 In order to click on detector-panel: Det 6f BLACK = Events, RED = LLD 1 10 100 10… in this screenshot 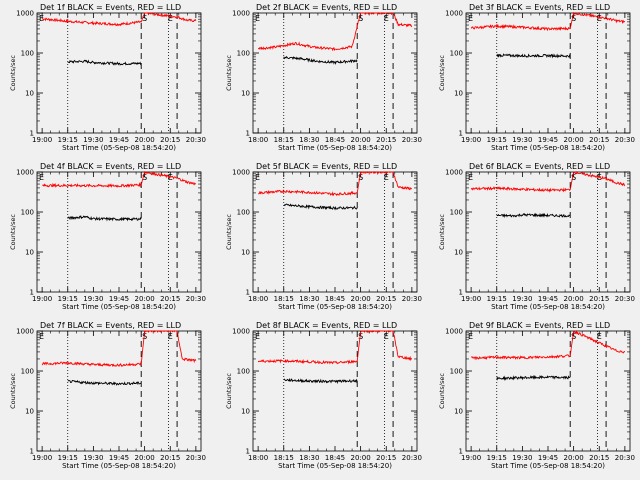, I will do `click(536, 236)`.